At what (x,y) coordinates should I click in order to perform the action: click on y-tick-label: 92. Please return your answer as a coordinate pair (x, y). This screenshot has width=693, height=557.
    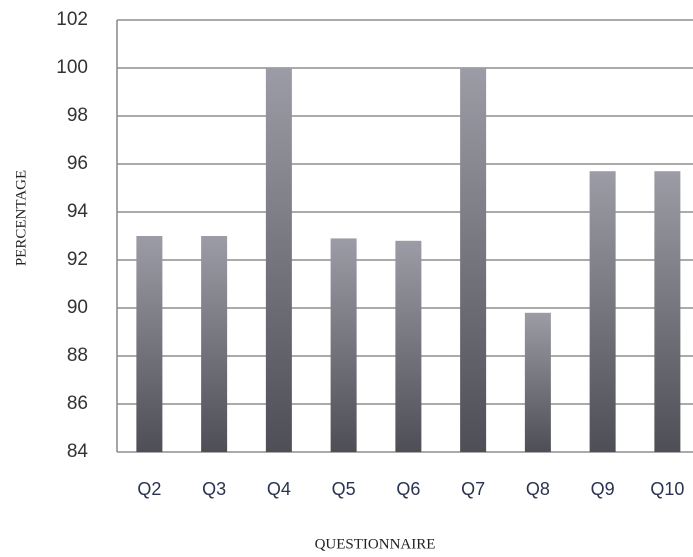
    Looking at the image, I should click on (77, 259).